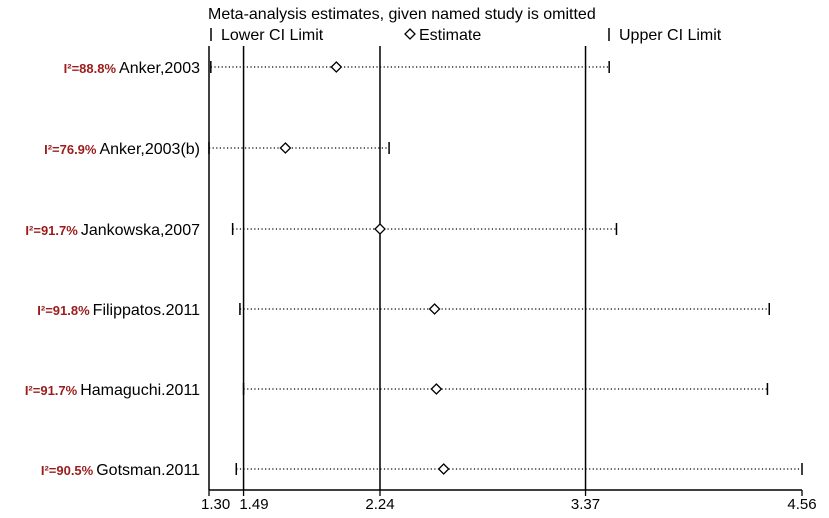  Describe the element at coordinates (321, 230) in the screenshot. I see `study-row: I²=91.7% Jankowska,2007` at that location.